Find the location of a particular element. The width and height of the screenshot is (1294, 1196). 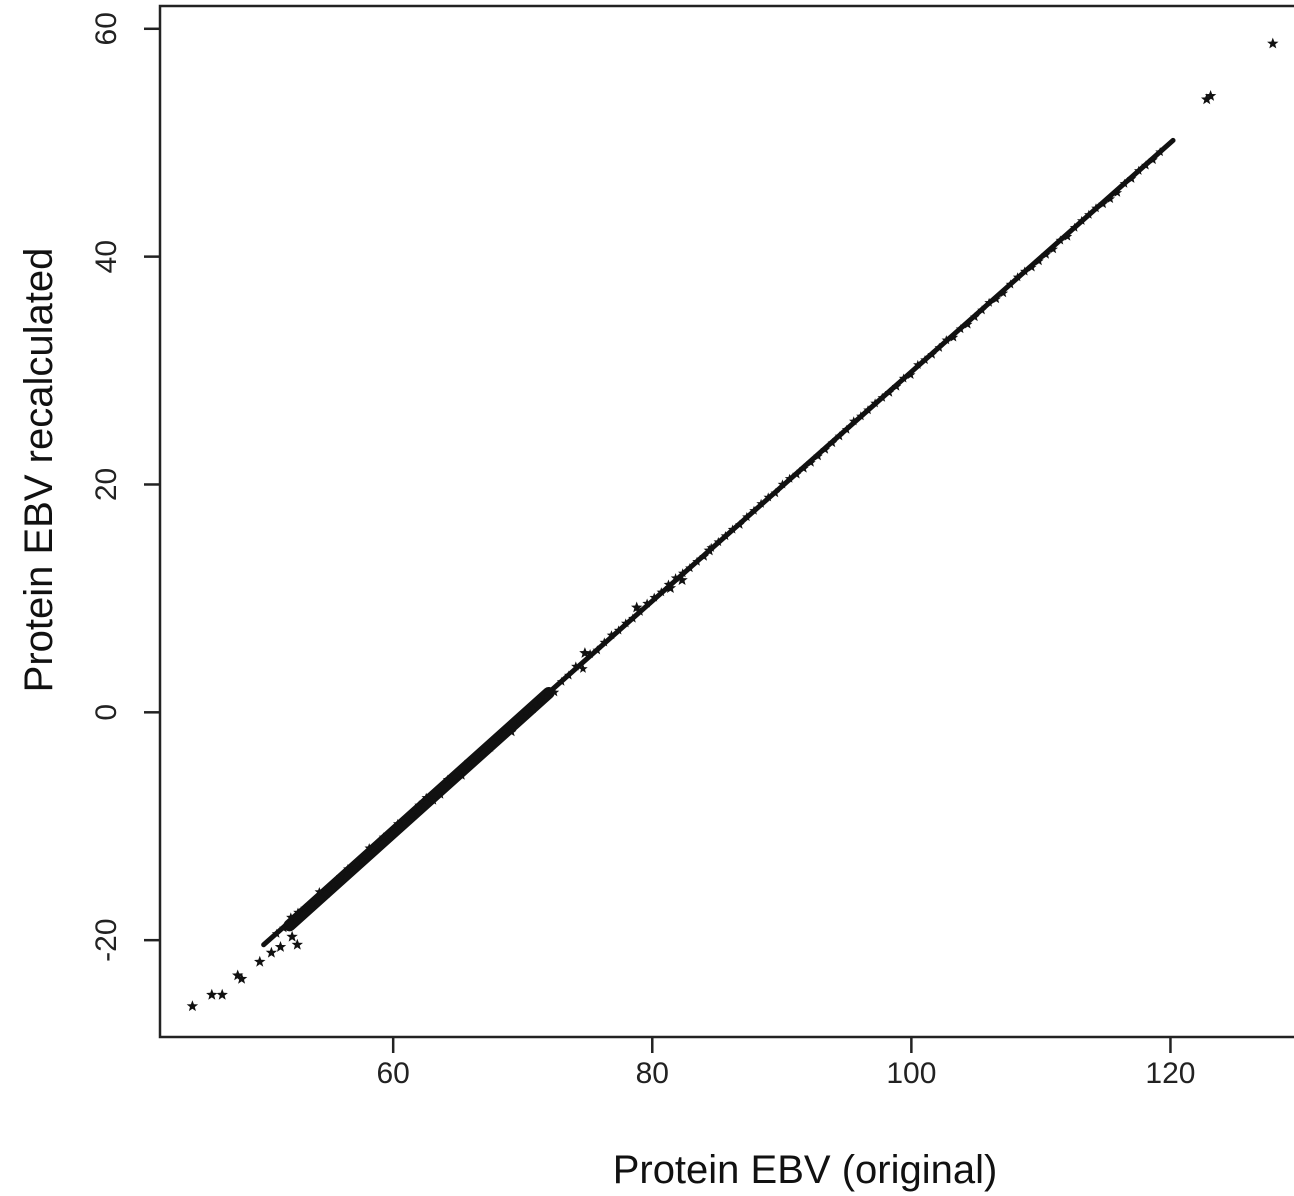

x-tick-label: 120 is located at coordinates (1170, 1073).